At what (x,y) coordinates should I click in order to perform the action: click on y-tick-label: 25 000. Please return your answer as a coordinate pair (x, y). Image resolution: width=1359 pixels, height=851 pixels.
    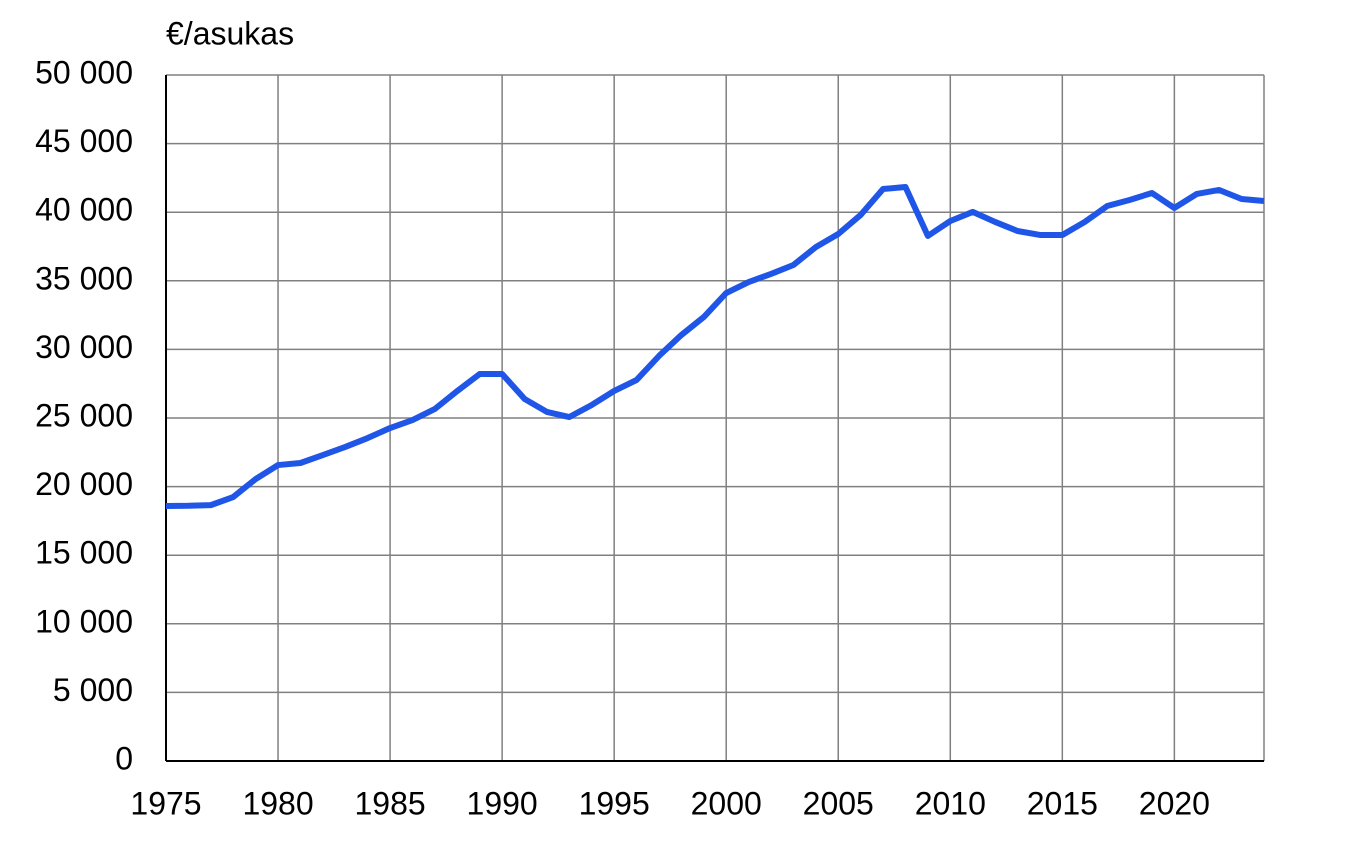
    Looking at the image, I should click on (84, 415).